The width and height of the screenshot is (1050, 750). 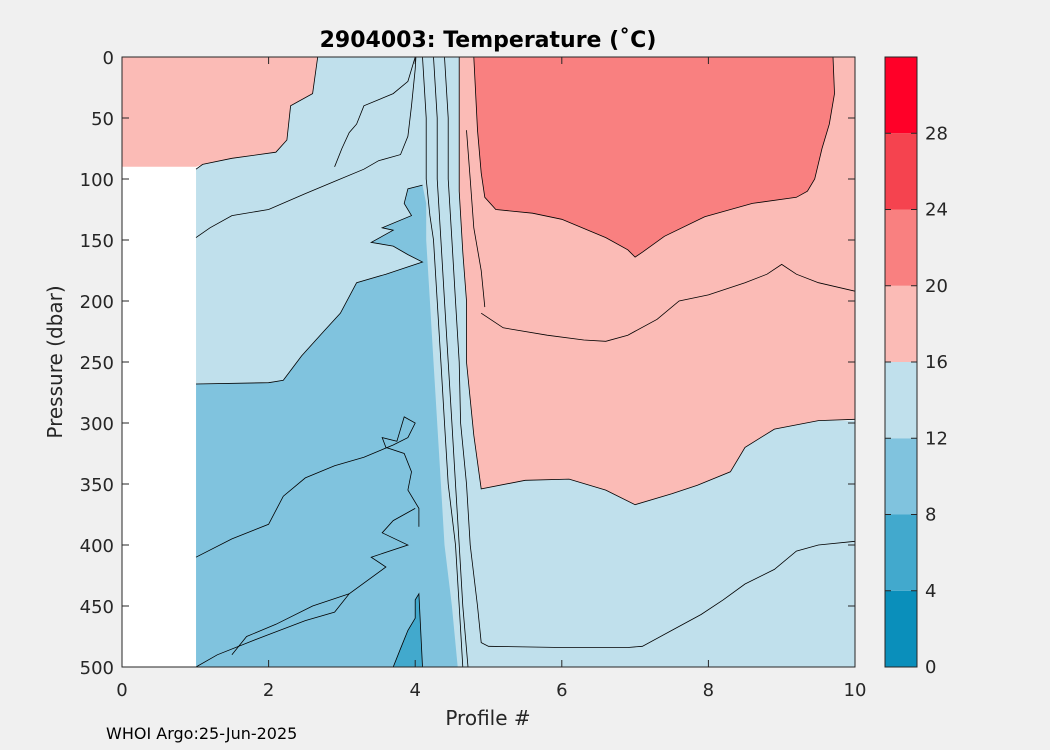 What do you see at coordinates (561, 690) in the screenshot?
I see `x-tick-label: 6` at bounding box center [561, 690].